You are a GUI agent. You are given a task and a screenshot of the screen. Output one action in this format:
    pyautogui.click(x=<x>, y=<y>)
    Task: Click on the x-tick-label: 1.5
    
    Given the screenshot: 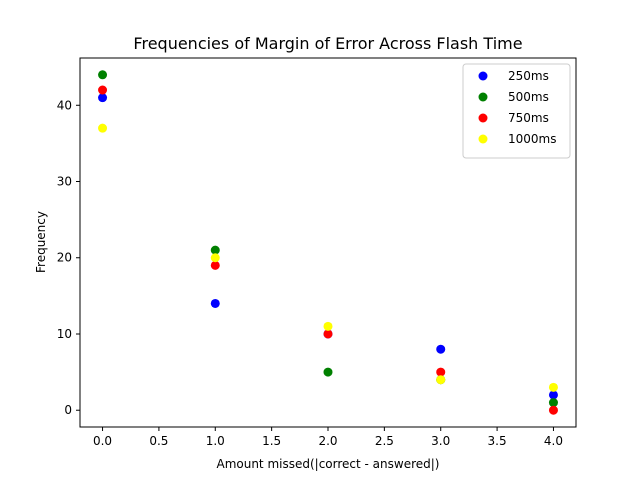 What is the action you would take?
    pyautogui.click(x=271, y=441)
    